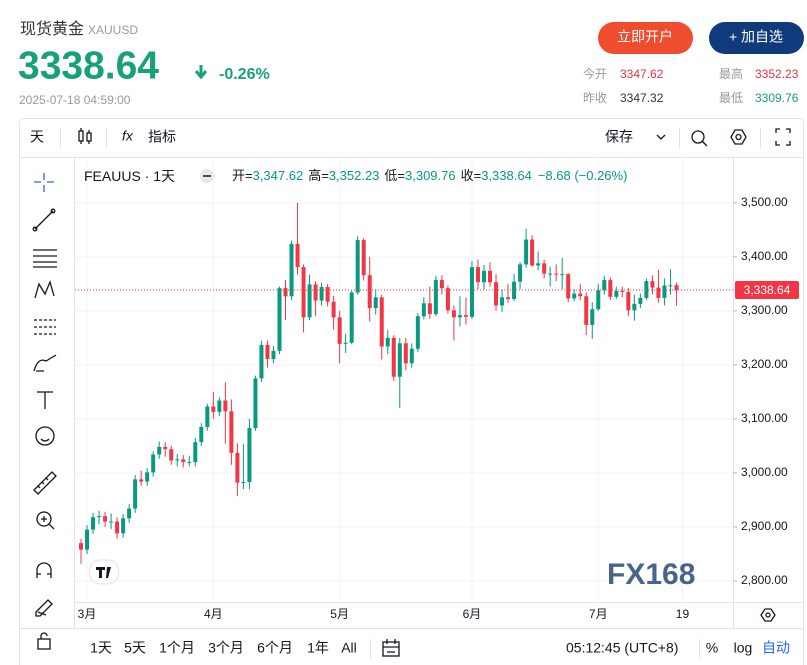 The height and width of the screenshot is (665, 807). I want to click on crosshair-tool, so click(44, 182).